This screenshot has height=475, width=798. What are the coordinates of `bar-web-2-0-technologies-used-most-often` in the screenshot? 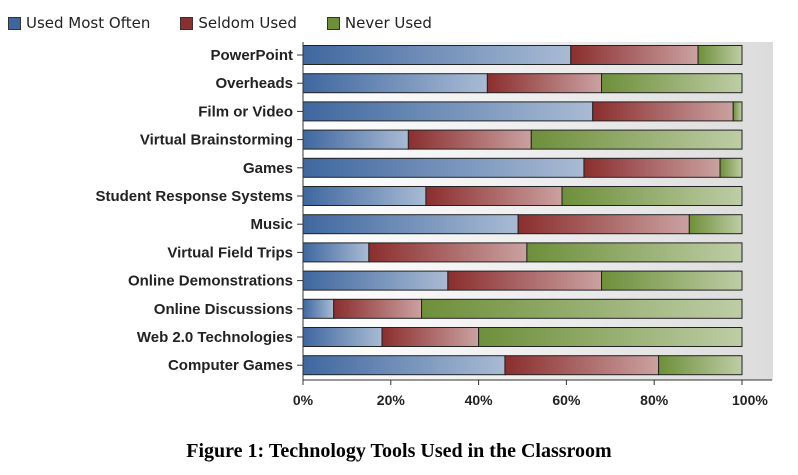 It's located at (342, 337).